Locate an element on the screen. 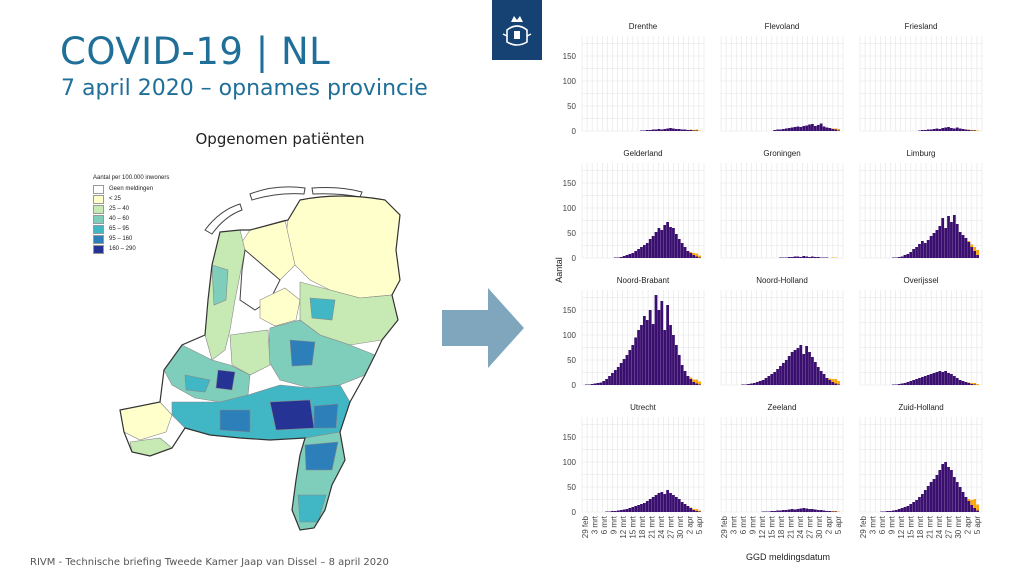 The image size is (1024, 576). facet-title: Noord-Brabant is located at coordinates (643, 280).